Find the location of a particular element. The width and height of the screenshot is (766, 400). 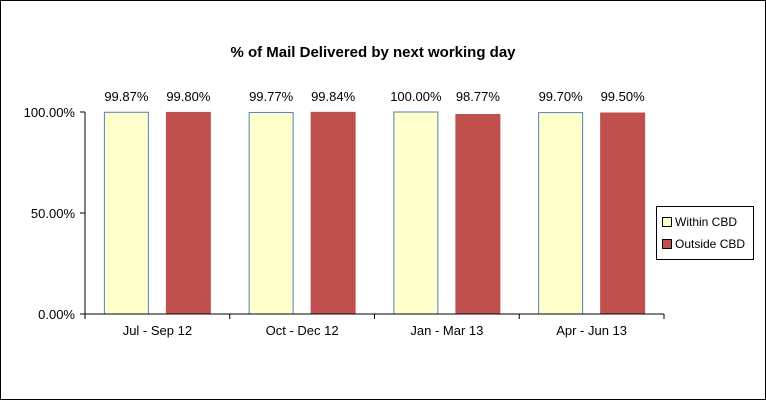

y-tick-label-0-00: 0.00% is located at coordinates (56, 314).